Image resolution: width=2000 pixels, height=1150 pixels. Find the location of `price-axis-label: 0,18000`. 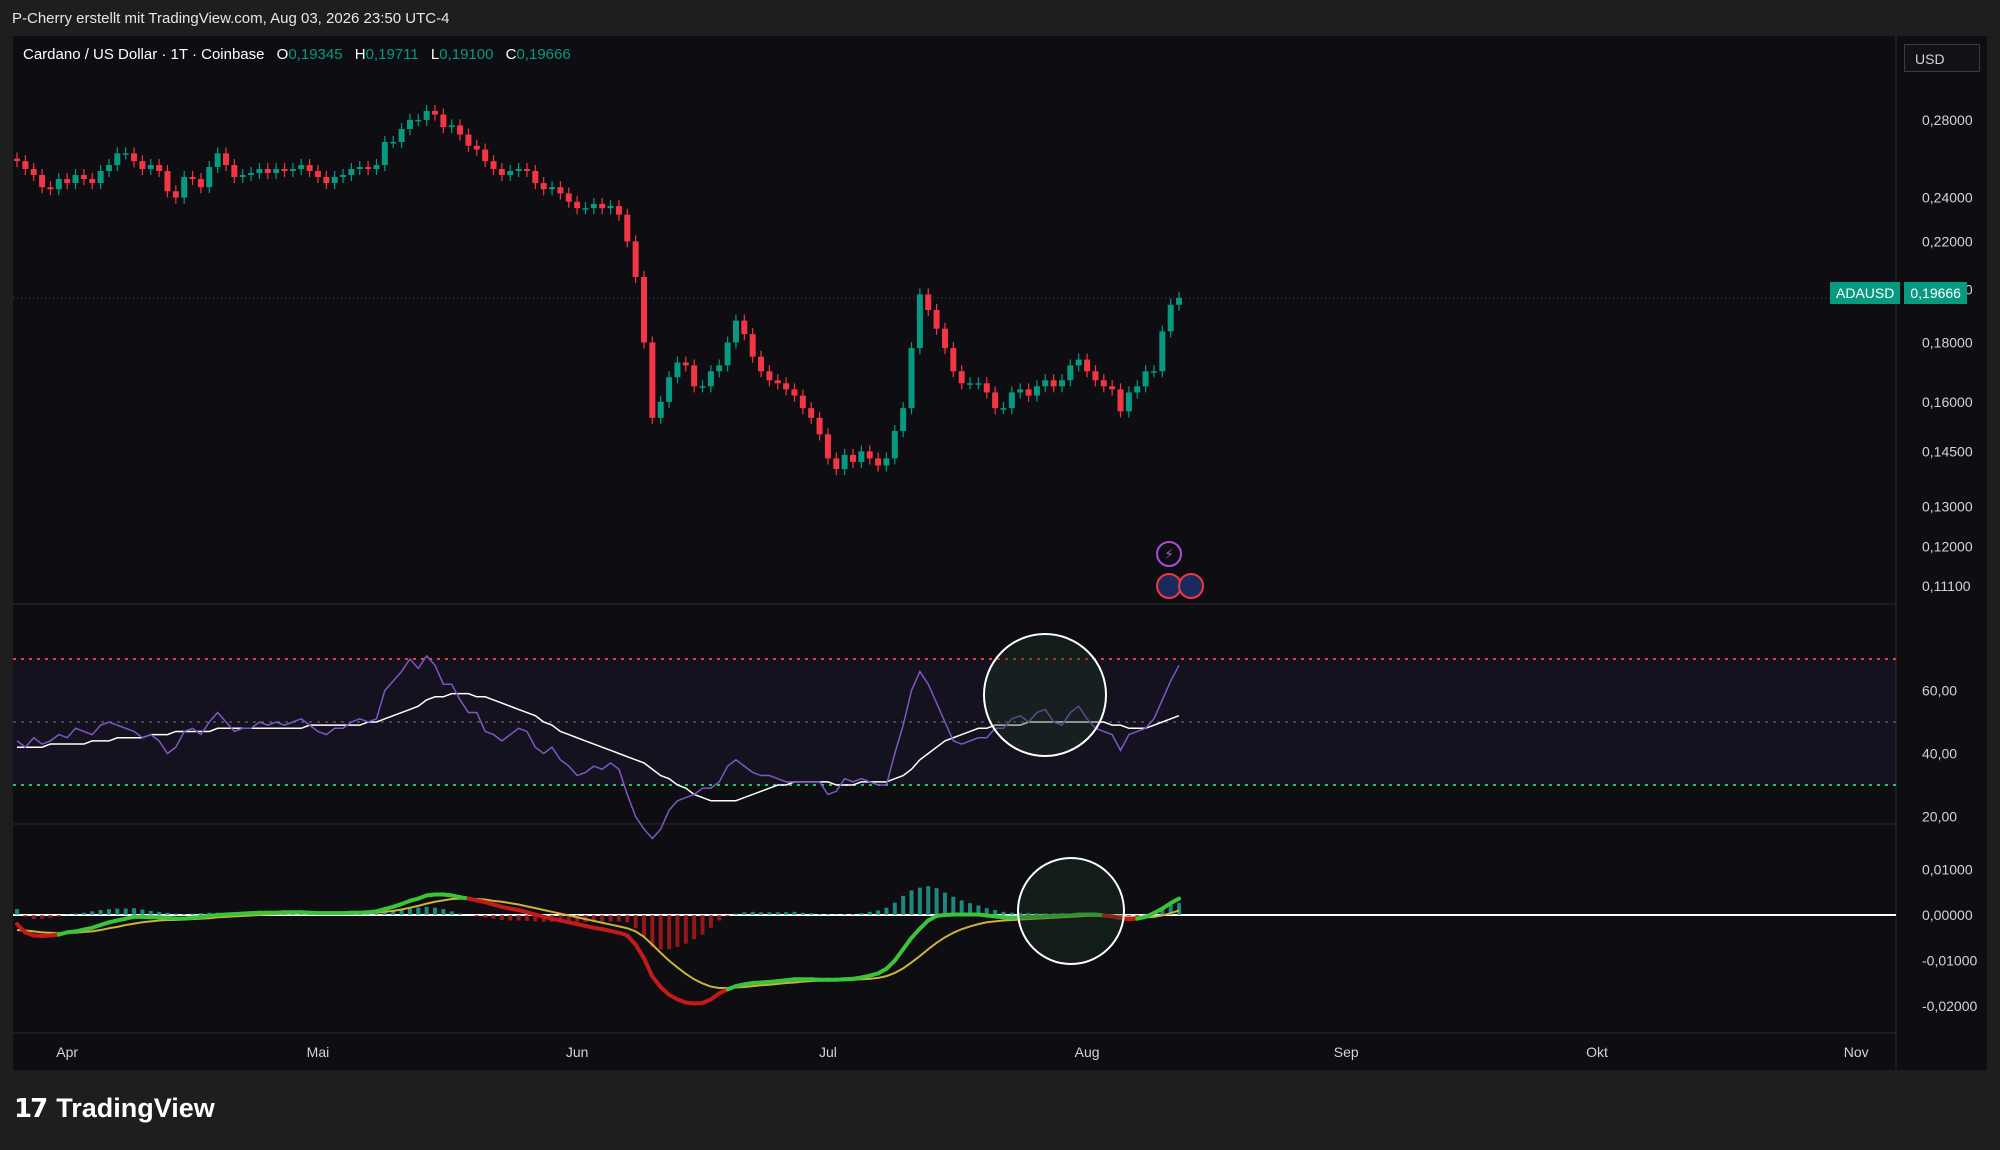

price-axis-label: 0,18000 is located at coordinates (1947, 342).